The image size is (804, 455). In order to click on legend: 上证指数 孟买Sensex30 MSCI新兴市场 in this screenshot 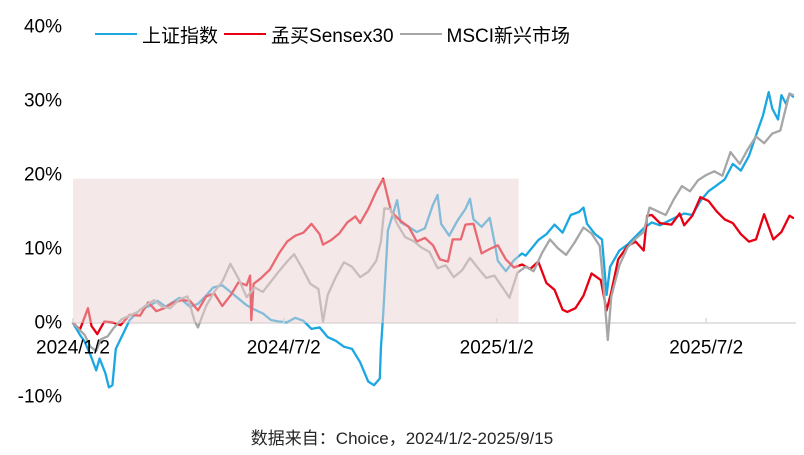, I will do `click(335, 34)`.